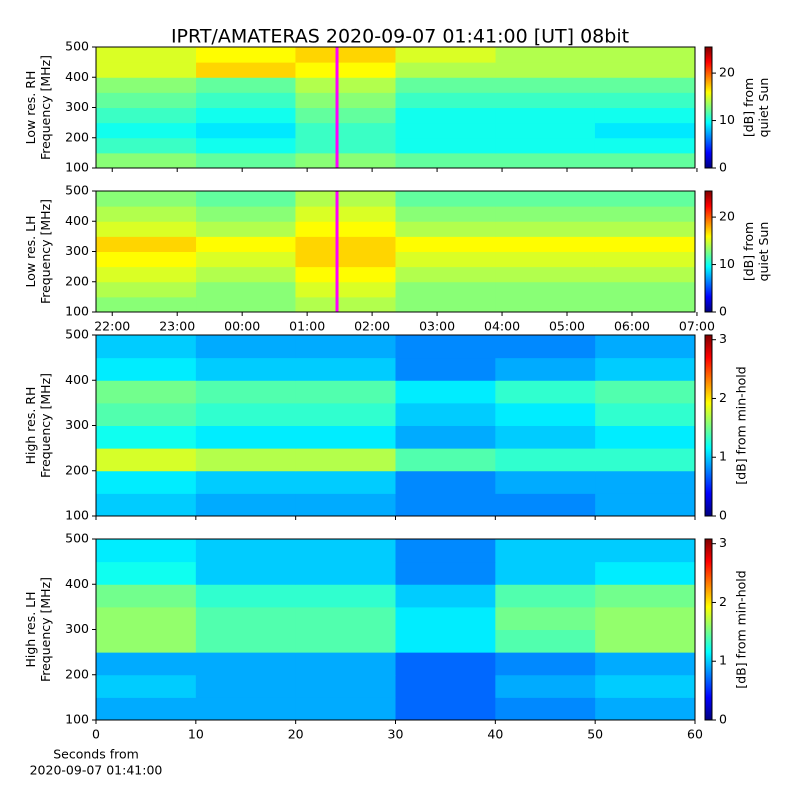 The width and height of the screenshot is (800, 800). What do you see at coordinates (748, 251) in the screenshot?
I see `colorbar-label: [dB] from` at bounding box center [748, 251].